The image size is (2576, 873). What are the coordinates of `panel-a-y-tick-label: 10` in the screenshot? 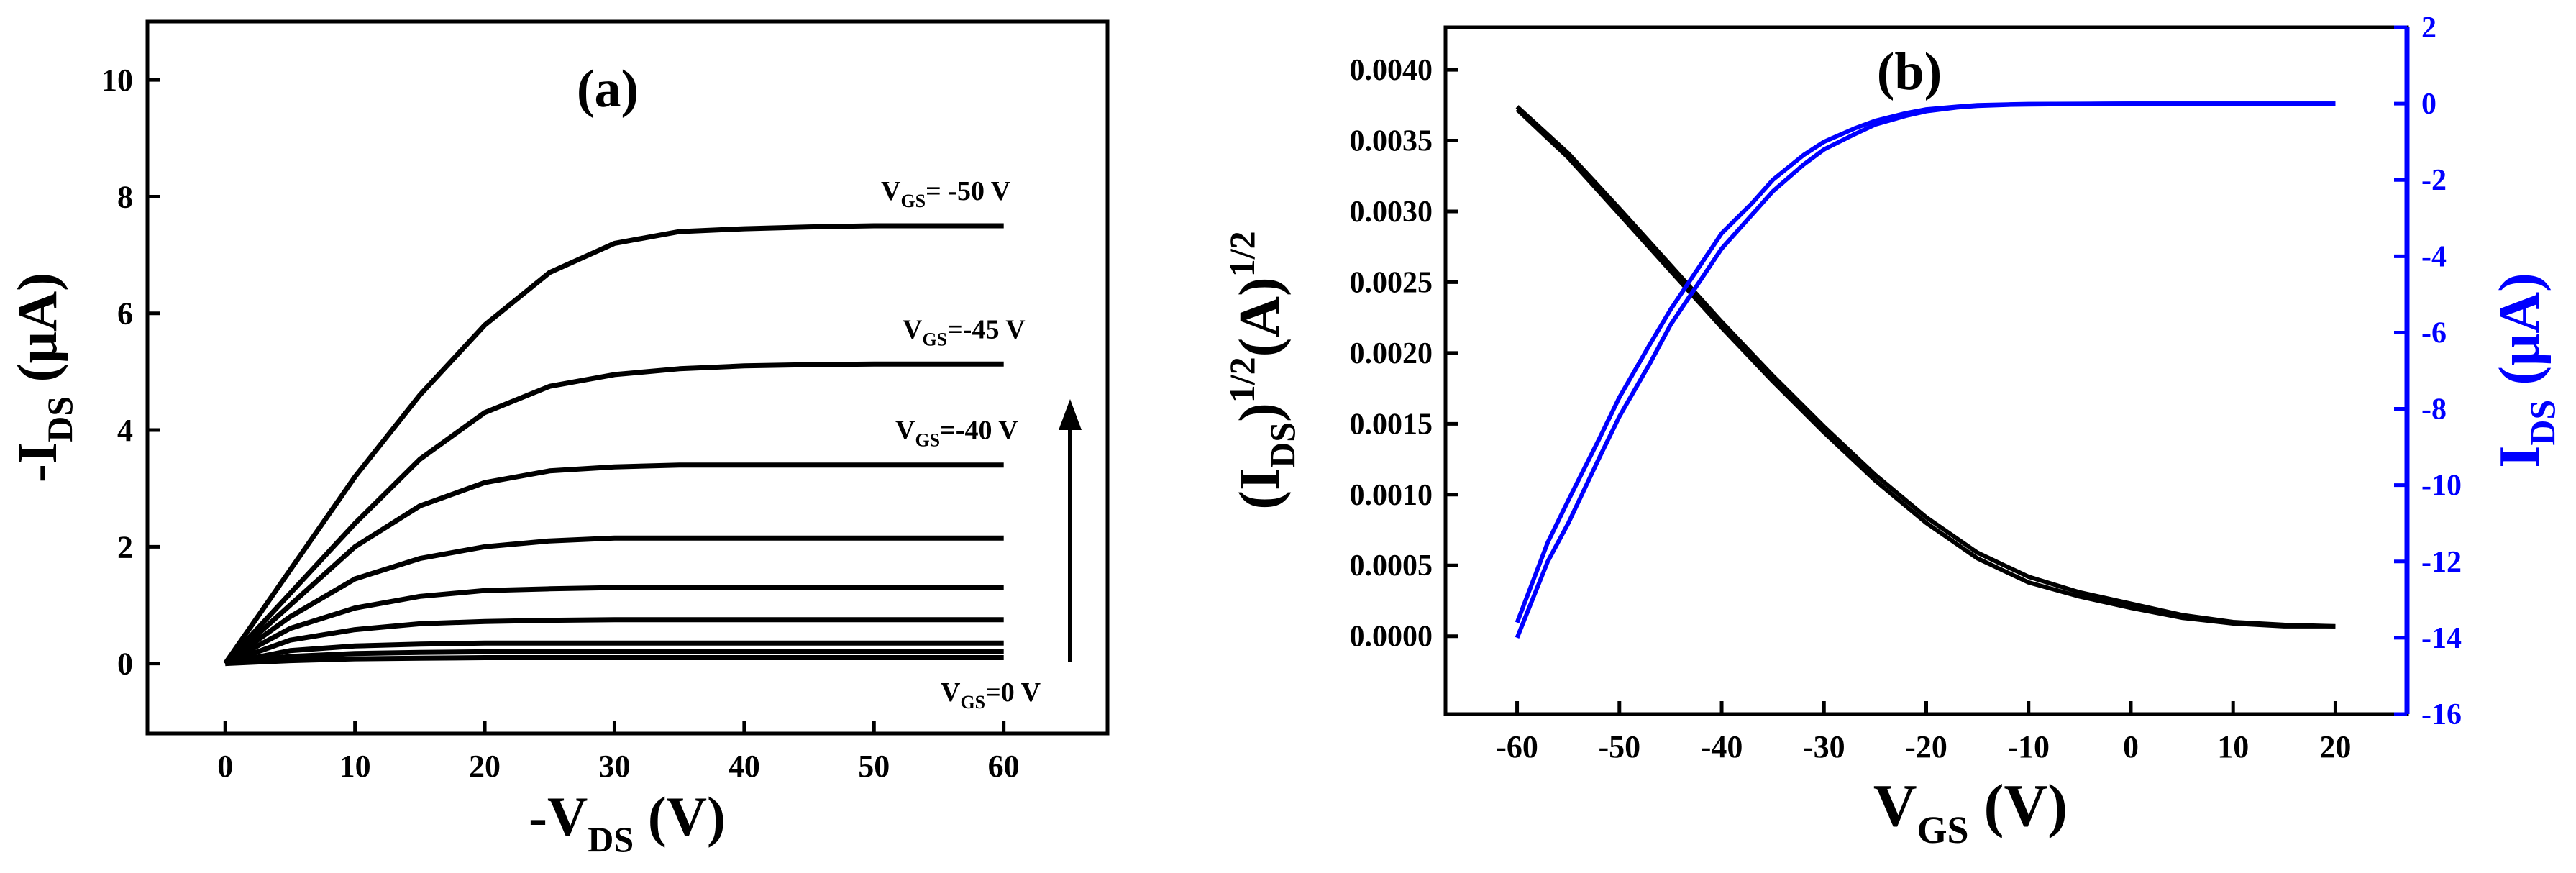 It's located at (117, 80).